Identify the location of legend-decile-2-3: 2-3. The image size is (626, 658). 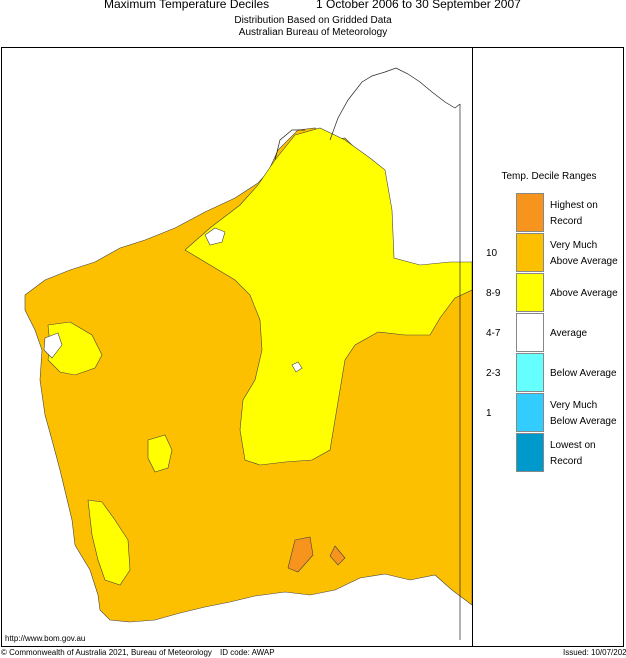
(493, 373).